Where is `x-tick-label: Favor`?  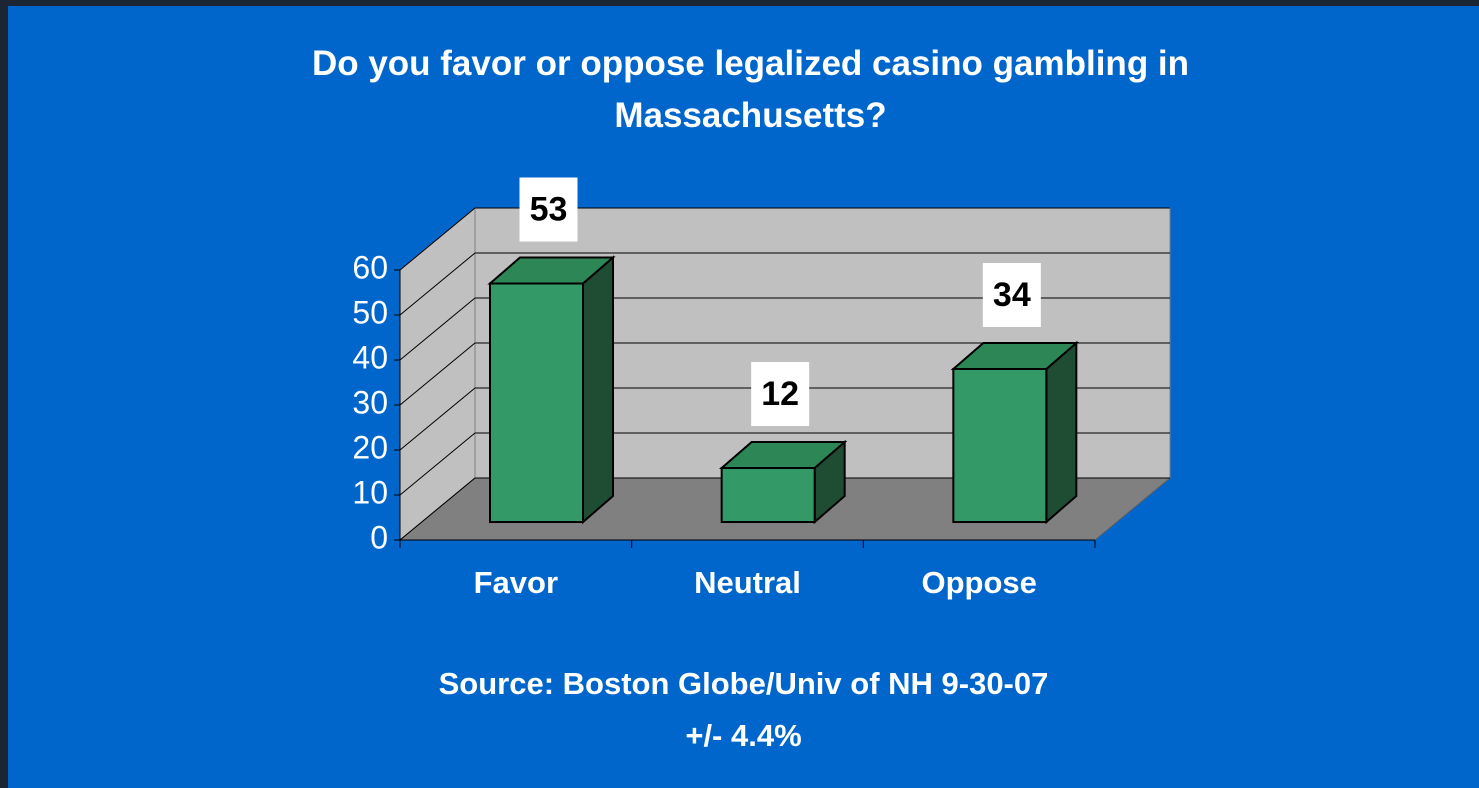
x-tick-label: Favor is located at coordinates (516, 582).